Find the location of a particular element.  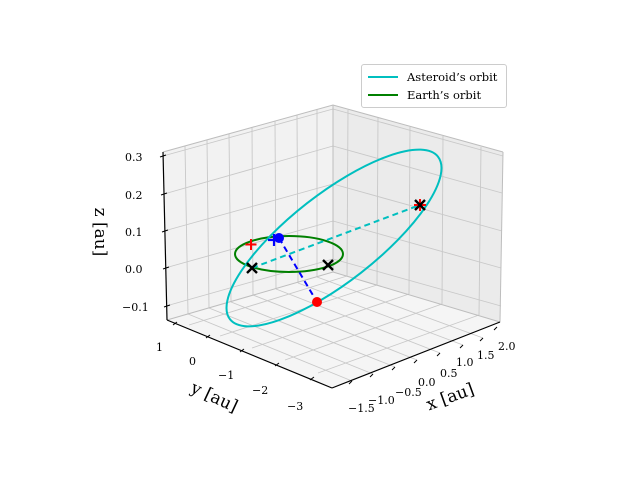

x-tick-labels: −1.5 −1.0 −0.5 0.0 0.5 1.0 1.5 2.0 is located at coordinates (432, 377).